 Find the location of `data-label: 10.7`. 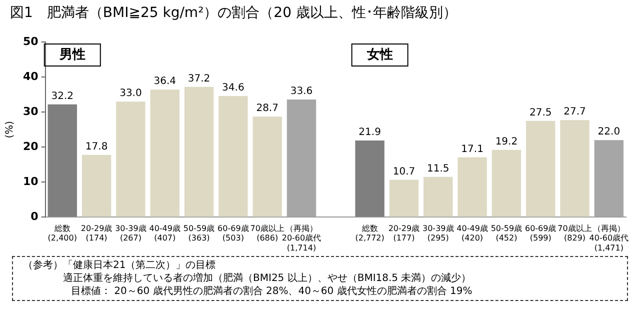

data-label: 10.7 is located at coordinates (404, 172).